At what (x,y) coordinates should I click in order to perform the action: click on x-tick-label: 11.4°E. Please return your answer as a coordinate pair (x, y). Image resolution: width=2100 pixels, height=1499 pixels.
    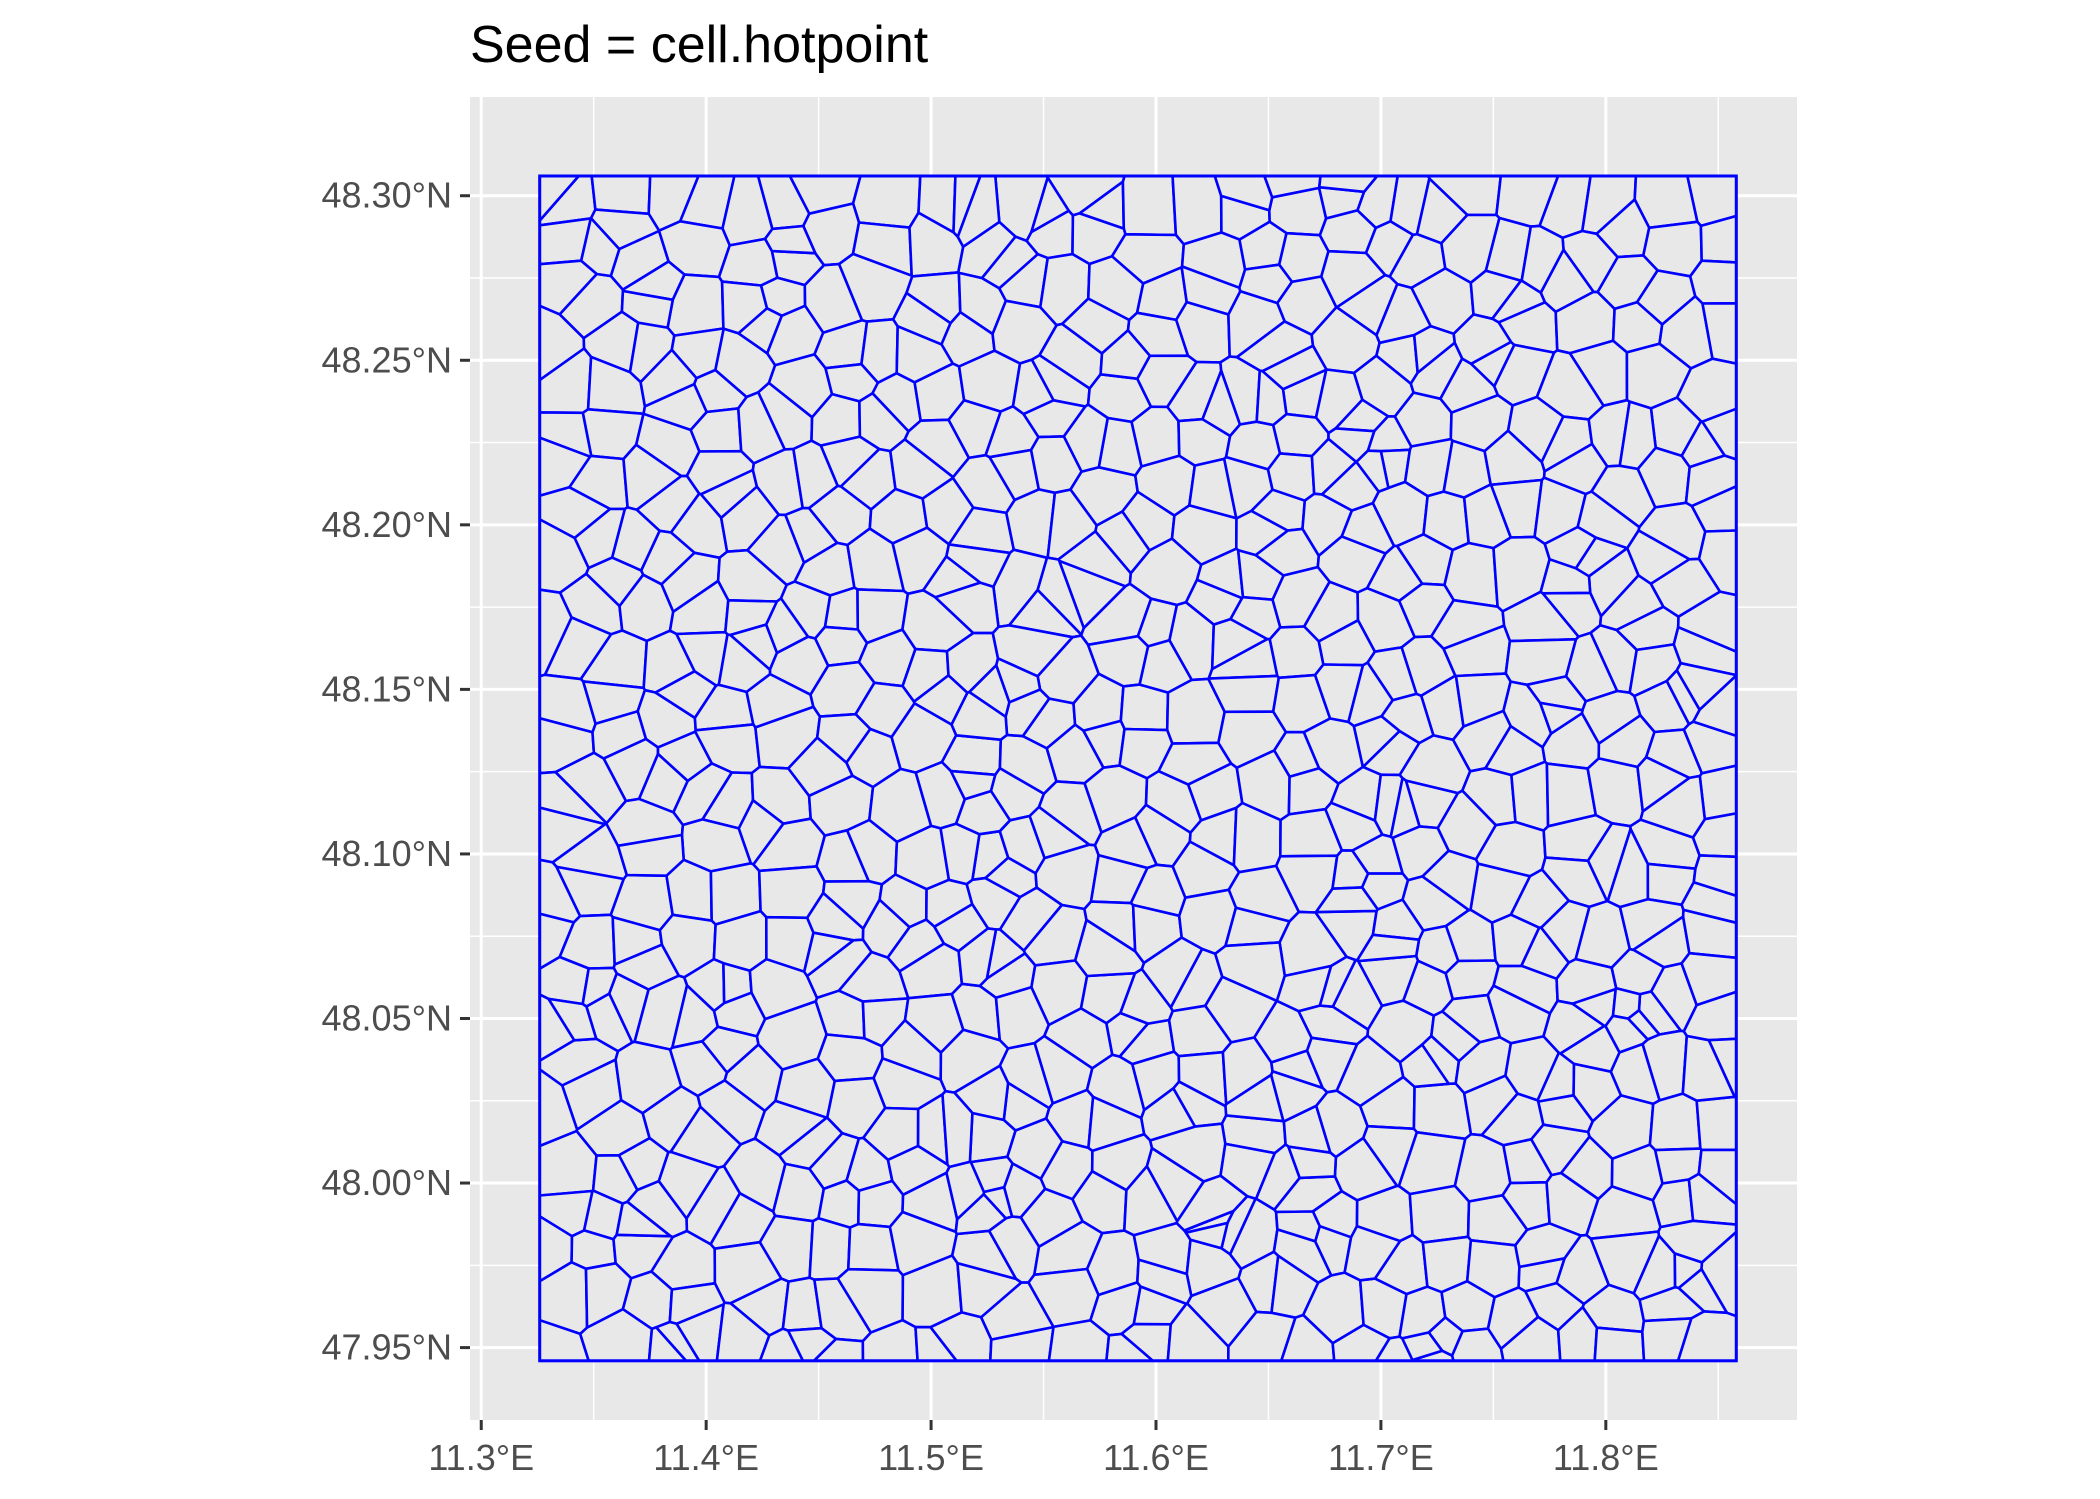
    Looking at the image, I should click on (706, 1457).